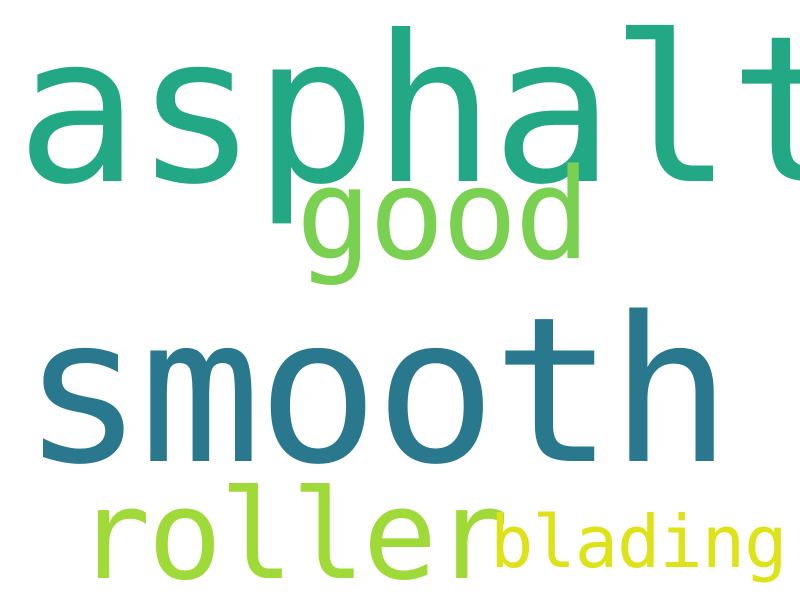  I want to click on word-good: good, so click(443, 214).